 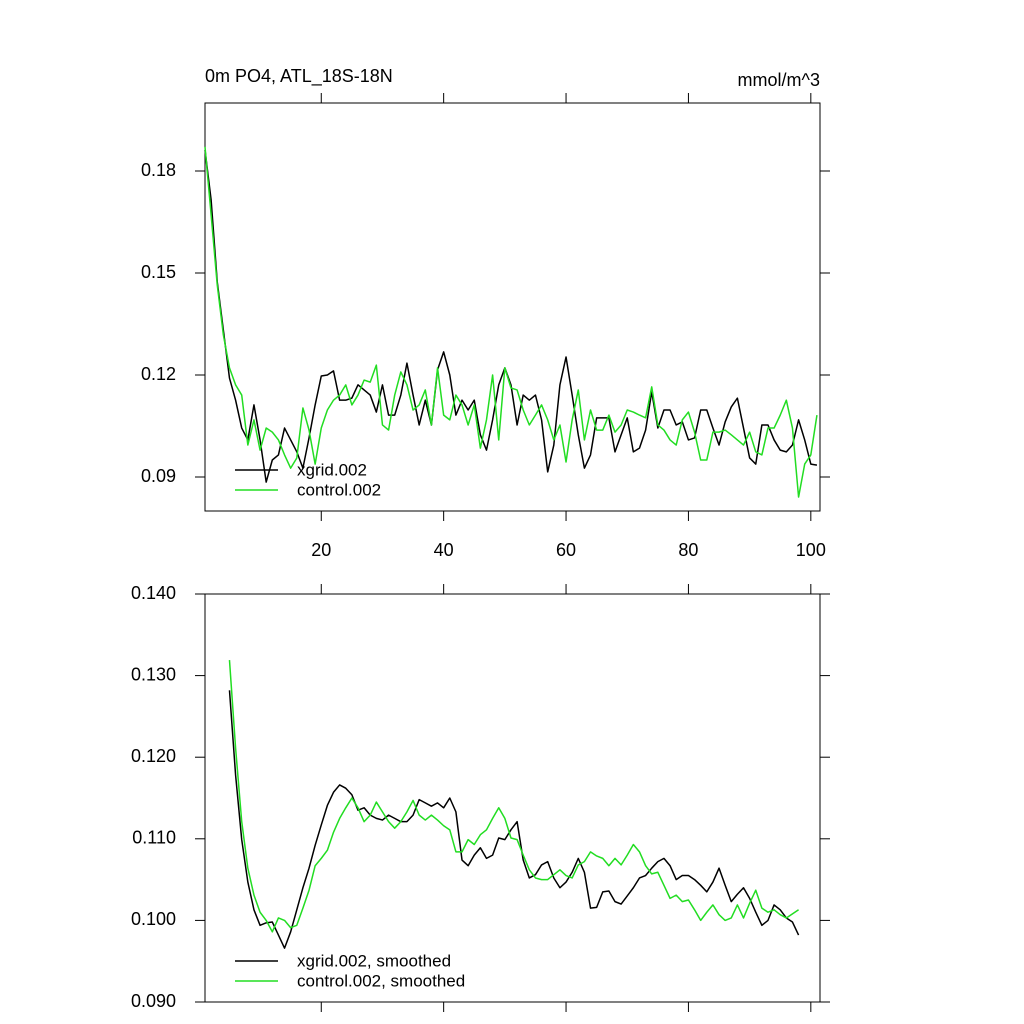 What do you see at coordinates (811, 550) in the screenshot?
I see `x-tick-label: 100` at bounding box center [811, 550].